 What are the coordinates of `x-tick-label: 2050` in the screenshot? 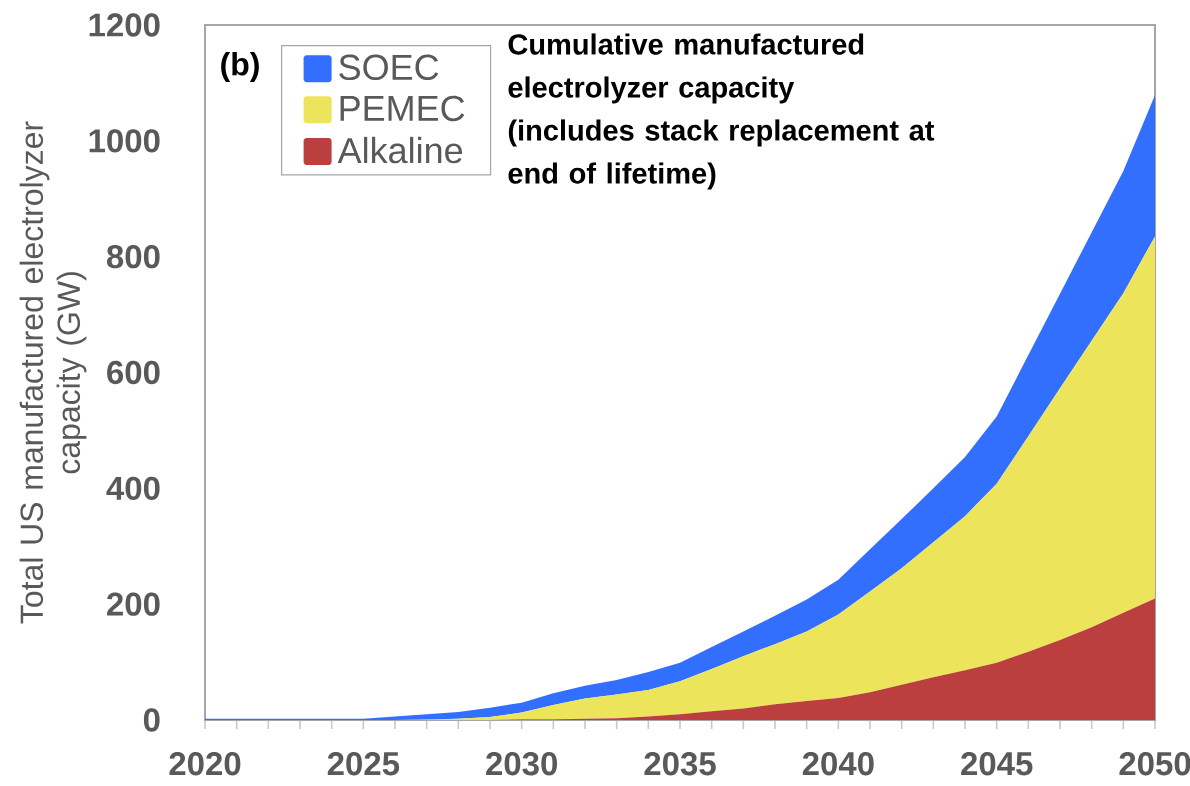 It's located at (1154, 764).